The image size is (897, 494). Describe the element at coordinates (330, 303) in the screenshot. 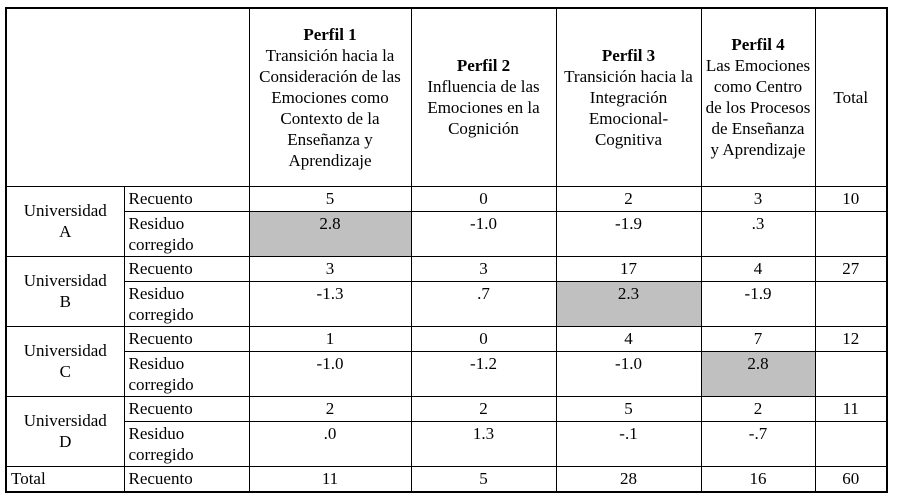

I see `residual-cell: -1.3` at that location.